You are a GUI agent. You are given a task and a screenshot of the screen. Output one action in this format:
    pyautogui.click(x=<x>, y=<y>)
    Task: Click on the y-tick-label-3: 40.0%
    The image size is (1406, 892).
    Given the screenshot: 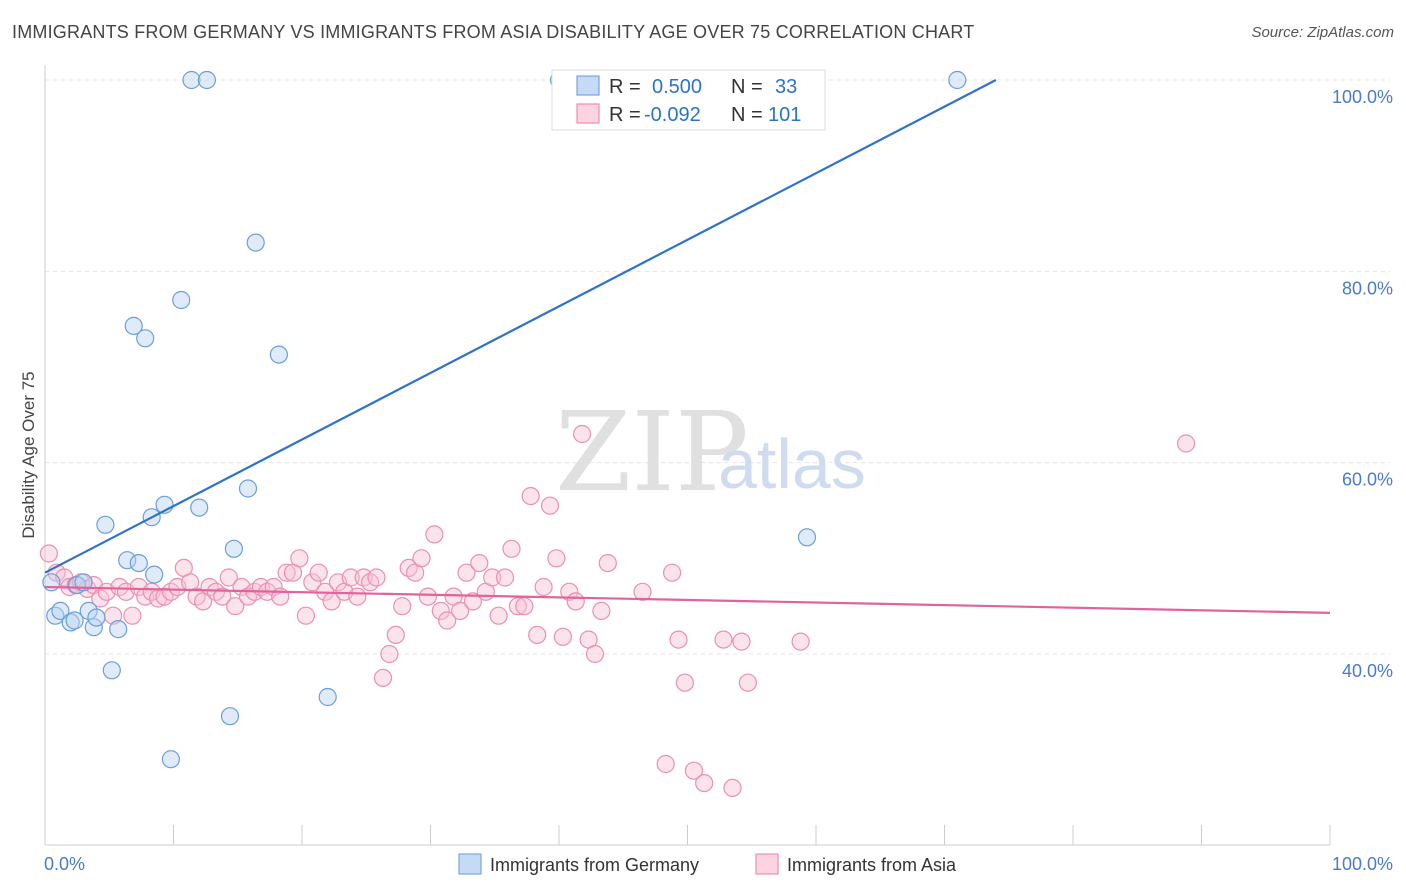 What is the action you would take?
    pyautogui.click(x=1367, y=671)
    